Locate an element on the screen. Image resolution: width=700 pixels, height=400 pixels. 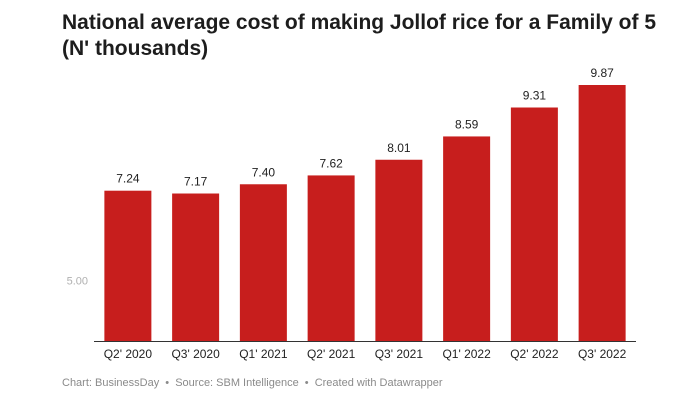
bar-value-label: 9.31 is located at coordinates (535, 96).